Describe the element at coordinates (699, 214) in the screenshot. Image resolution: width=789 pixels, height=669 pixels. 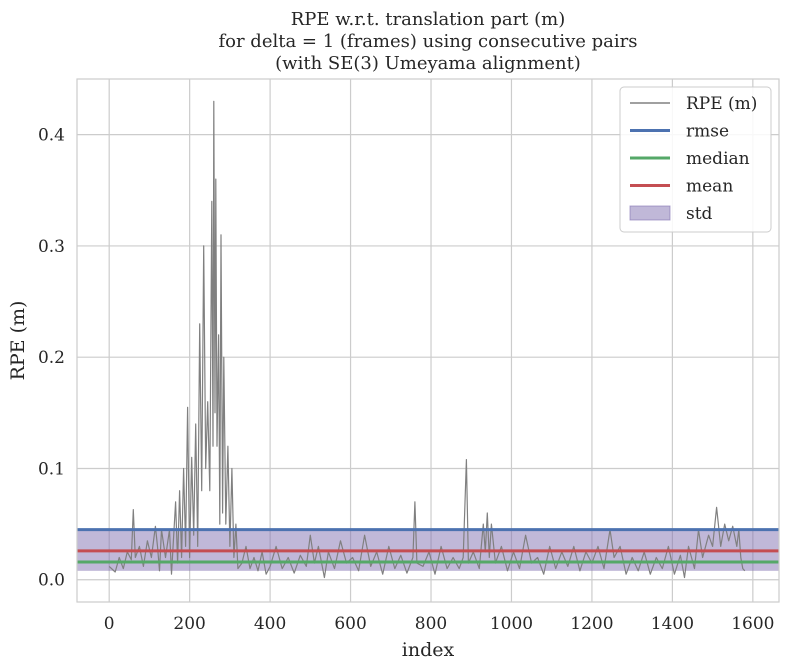
I see `legend-label: std` at that location.